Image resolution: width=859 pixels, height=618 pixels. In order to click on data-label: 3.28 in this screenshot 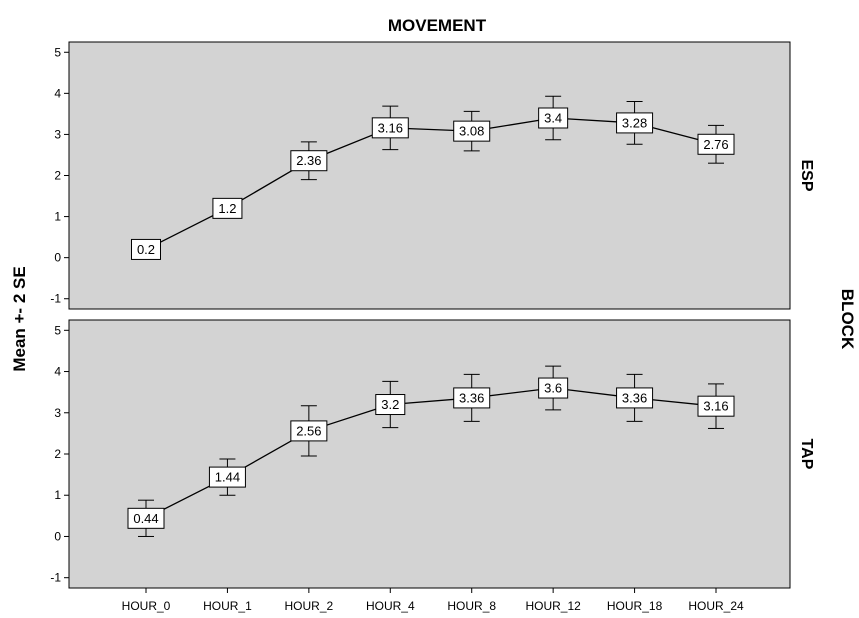, I will do `click(634, 122)`.